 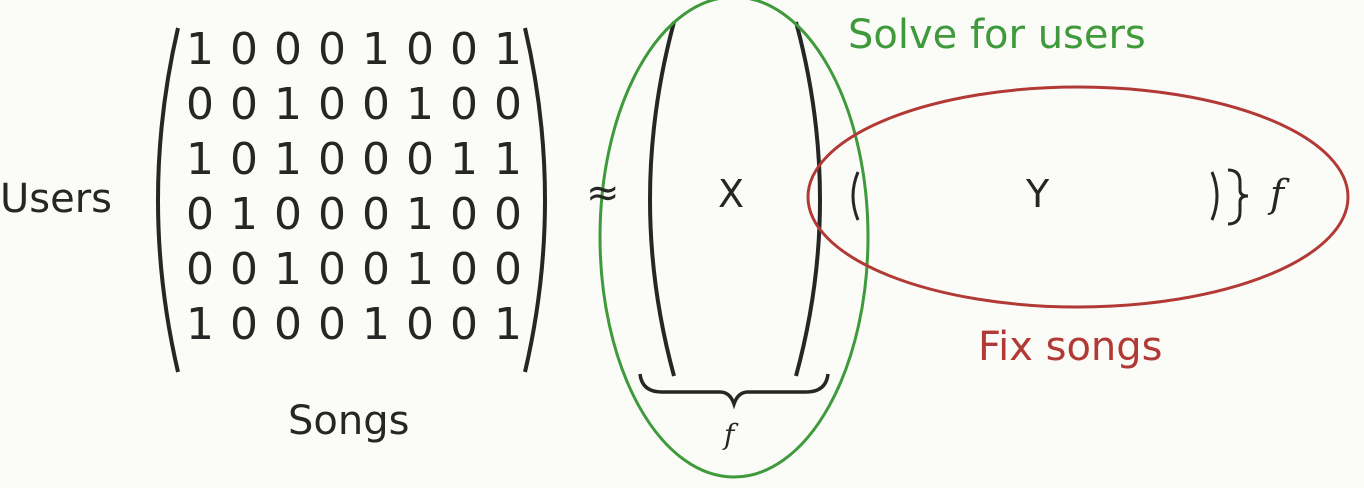 What do you see at coordinates (731, 194) in the screenshot?
I see `user-factor-symbol: X` at bounding box center [731, 194].